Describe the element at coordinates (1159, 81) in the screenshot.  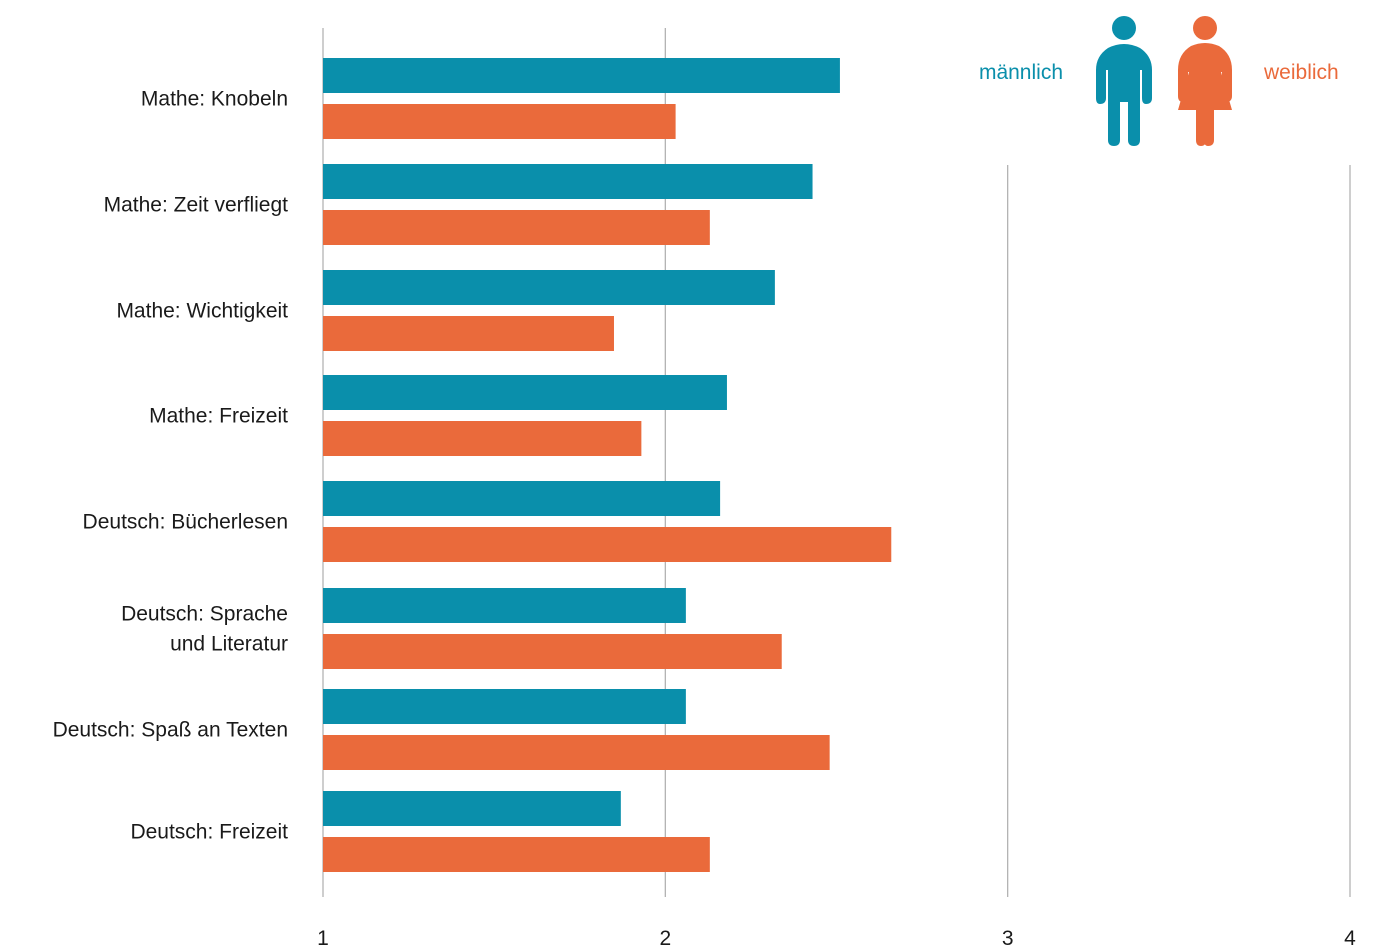
I see `legend: männlich weiblich` at that location.